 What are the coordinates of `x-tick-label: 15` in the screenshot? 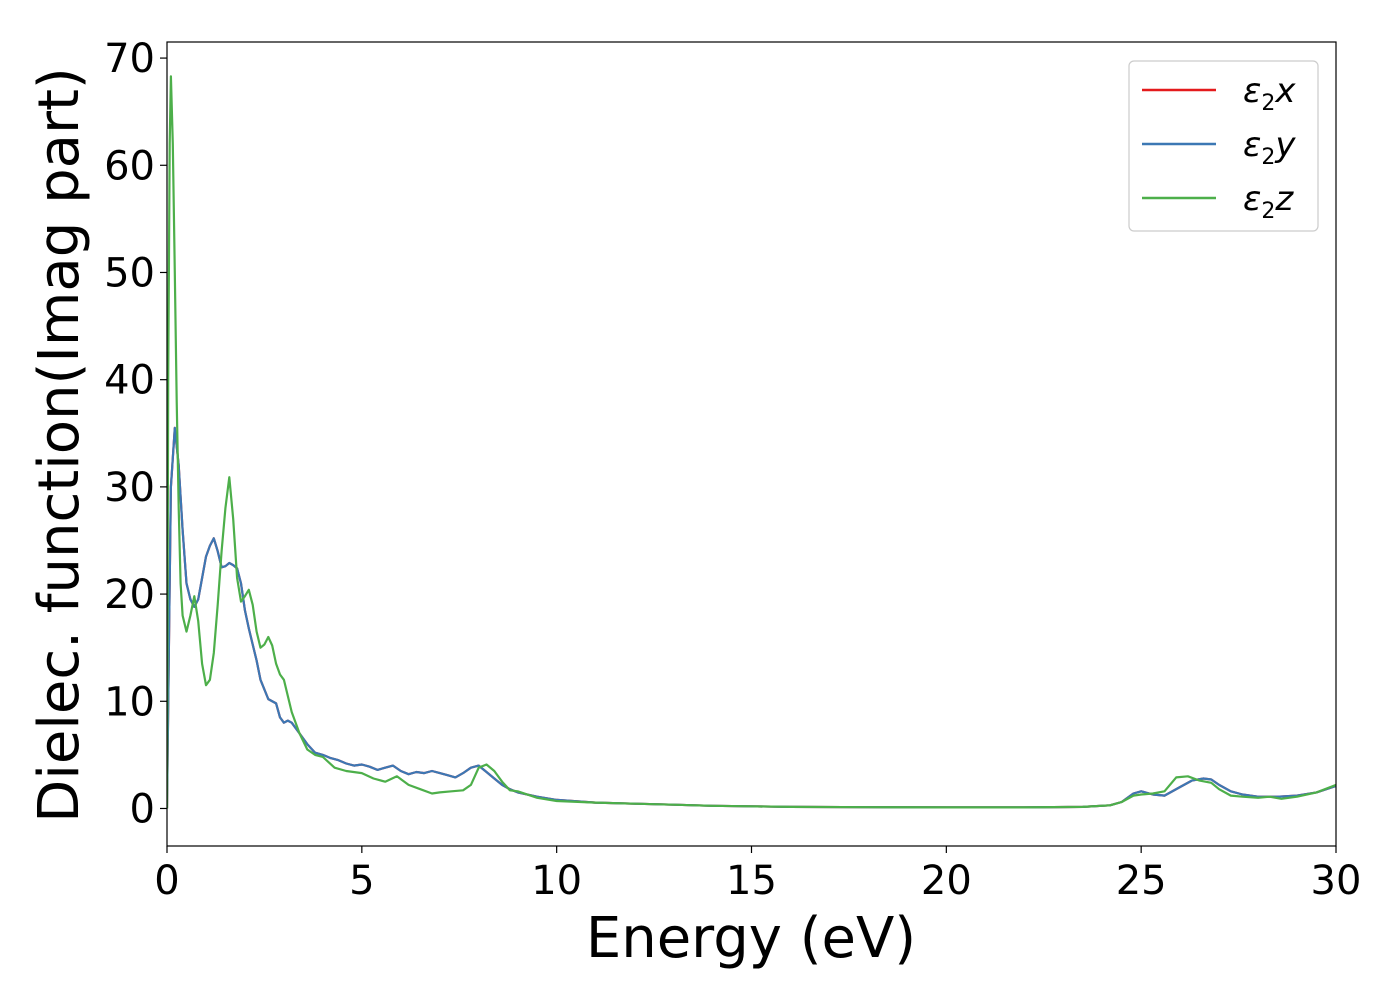 It's located at (751, 881).